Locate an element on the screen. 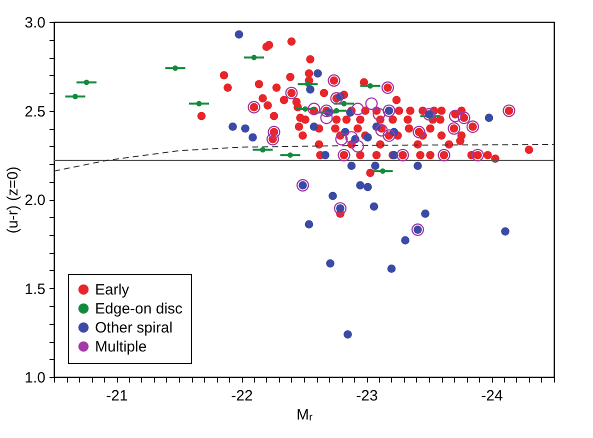 This screenshot has height=438, width=593. legend-label: Early is located at coordinates (112, 290).